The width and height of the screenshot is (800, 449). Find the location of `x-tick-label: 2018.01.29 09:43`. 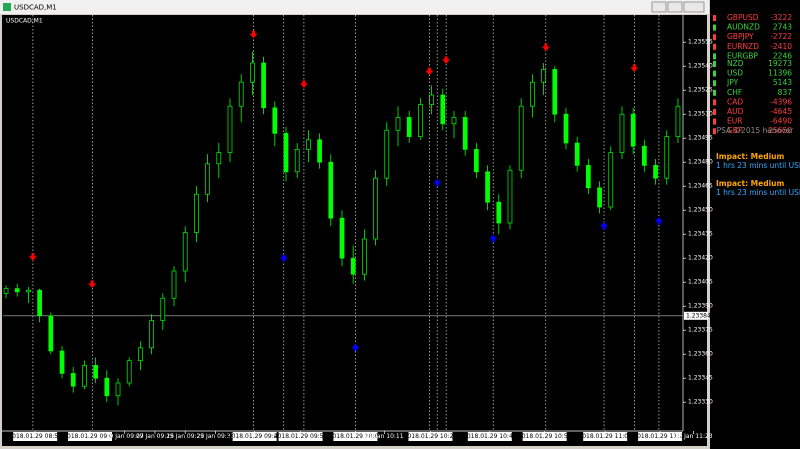

x-tick-label: 2018.01.29 09:43 is located at coordinates (255, 436).